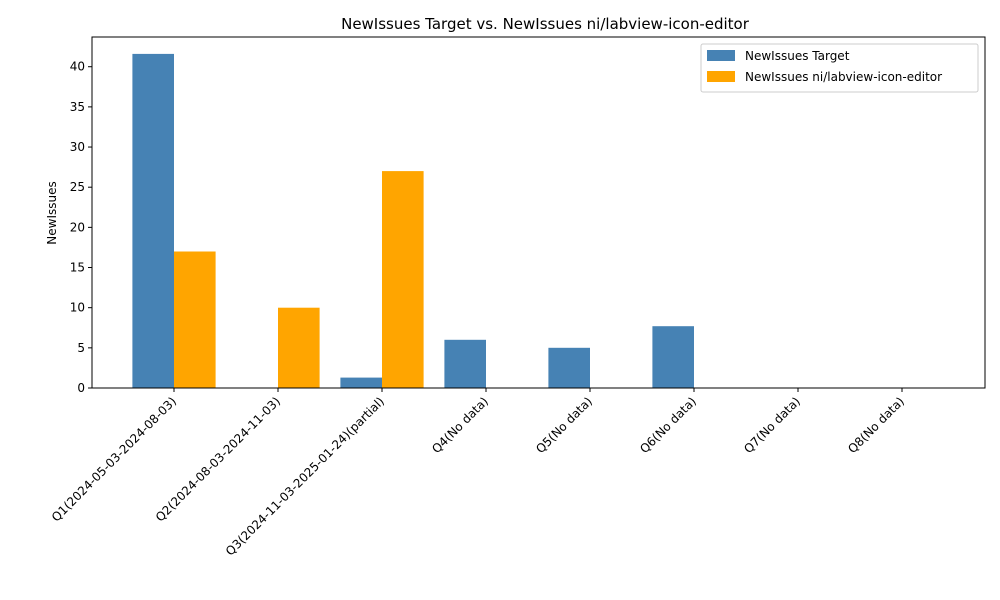 The height and width of the screenshot is (600, 1000). What do you see at coordinates (772, 425) in the screenshot?
I see `x-tick-label: Q7(No data)` at bounding box center [772, 425].